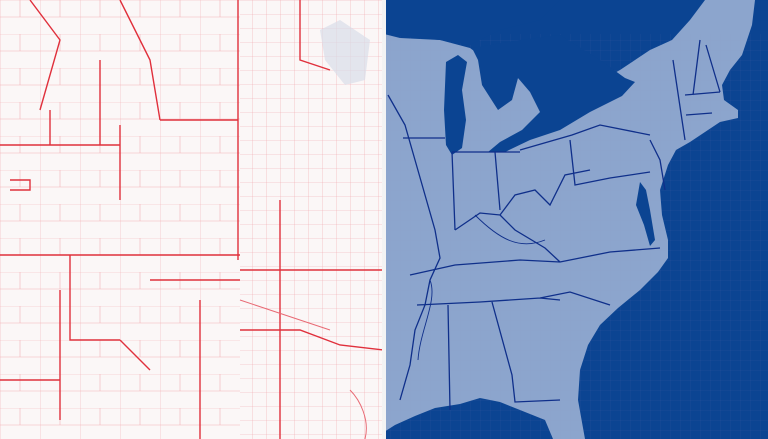  I want to click on chesapeake-bay, so click(645, 214).